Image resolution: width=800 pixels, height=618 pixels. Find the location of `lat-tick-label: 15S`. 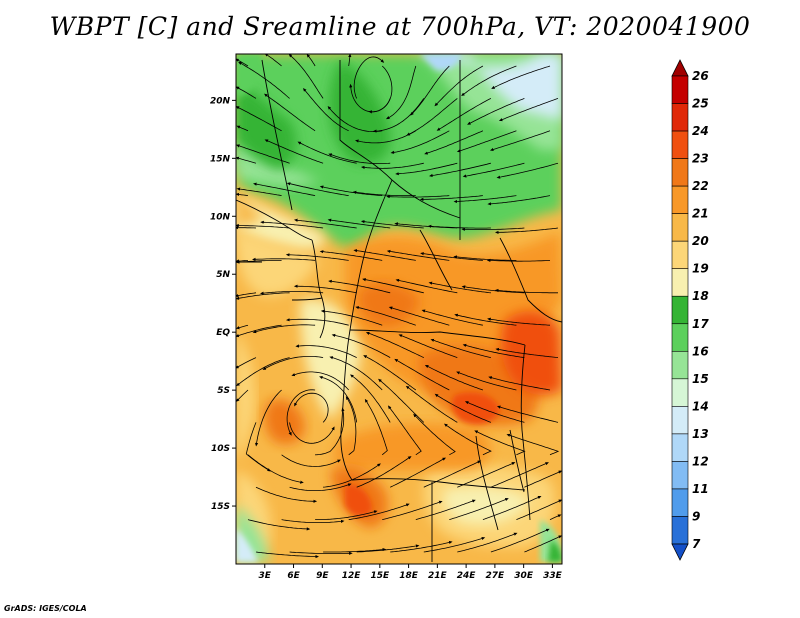

lat-tick-label: 15S is located at coordinates (220, 507).